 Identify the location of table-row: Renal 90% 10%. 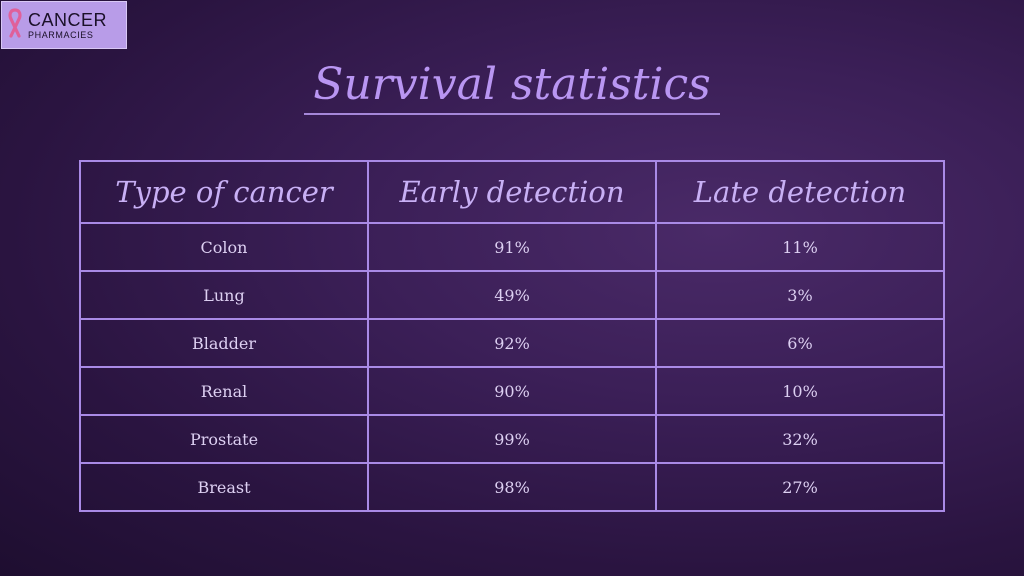
(512, 391).